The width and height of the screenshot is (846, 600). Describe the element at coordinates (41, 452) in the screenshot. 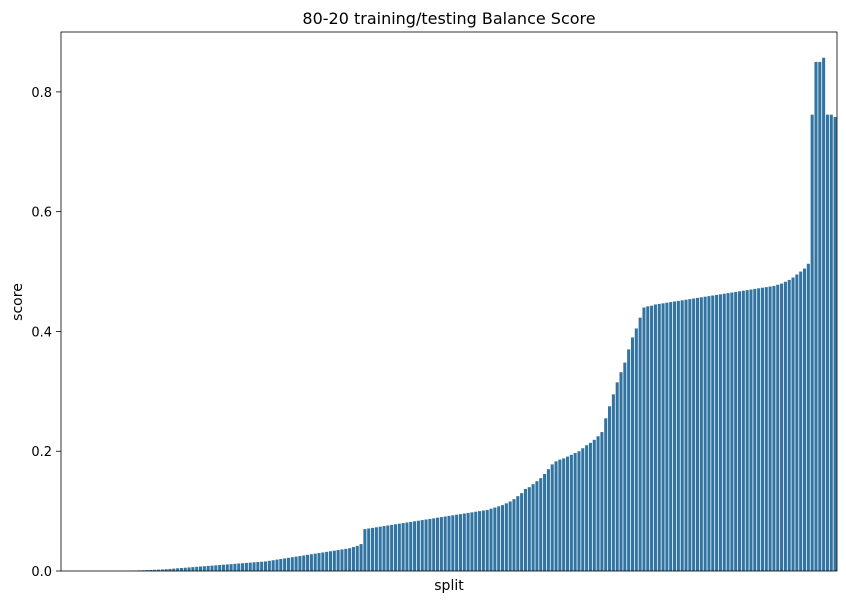

I see `y-tick-label: 0.2` at that location.